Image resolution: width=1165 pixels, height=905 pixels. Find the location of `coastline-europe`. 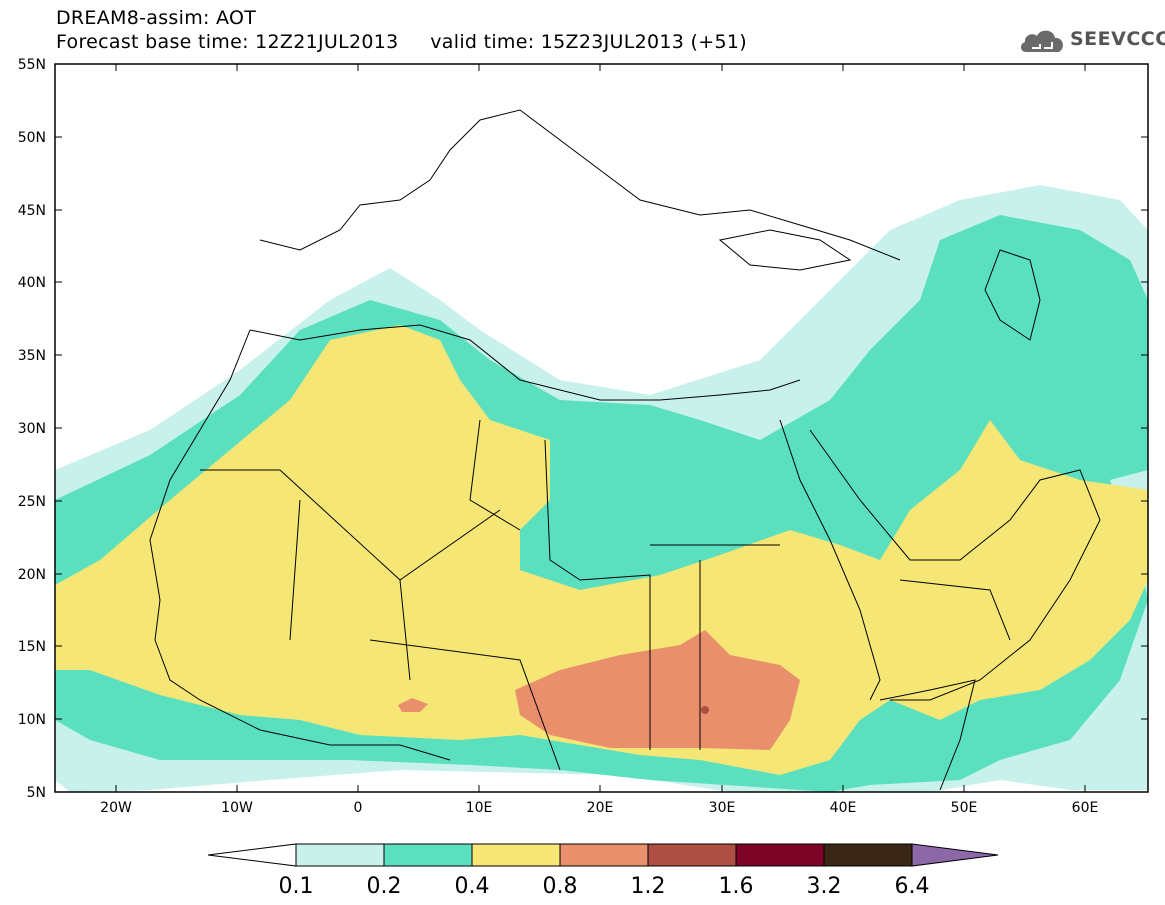

coastline-europe is located at coordinates (580, 185).